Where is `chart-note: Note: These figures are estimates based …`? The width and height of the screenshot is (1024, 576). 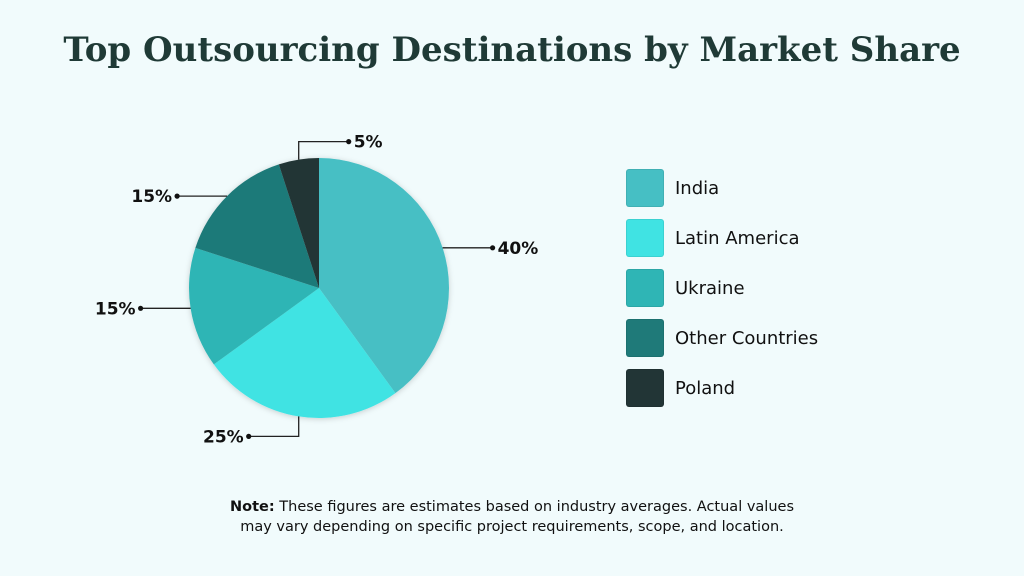
chart-note: Note: These figures are estimates based … is located at coordinates (512, 517).